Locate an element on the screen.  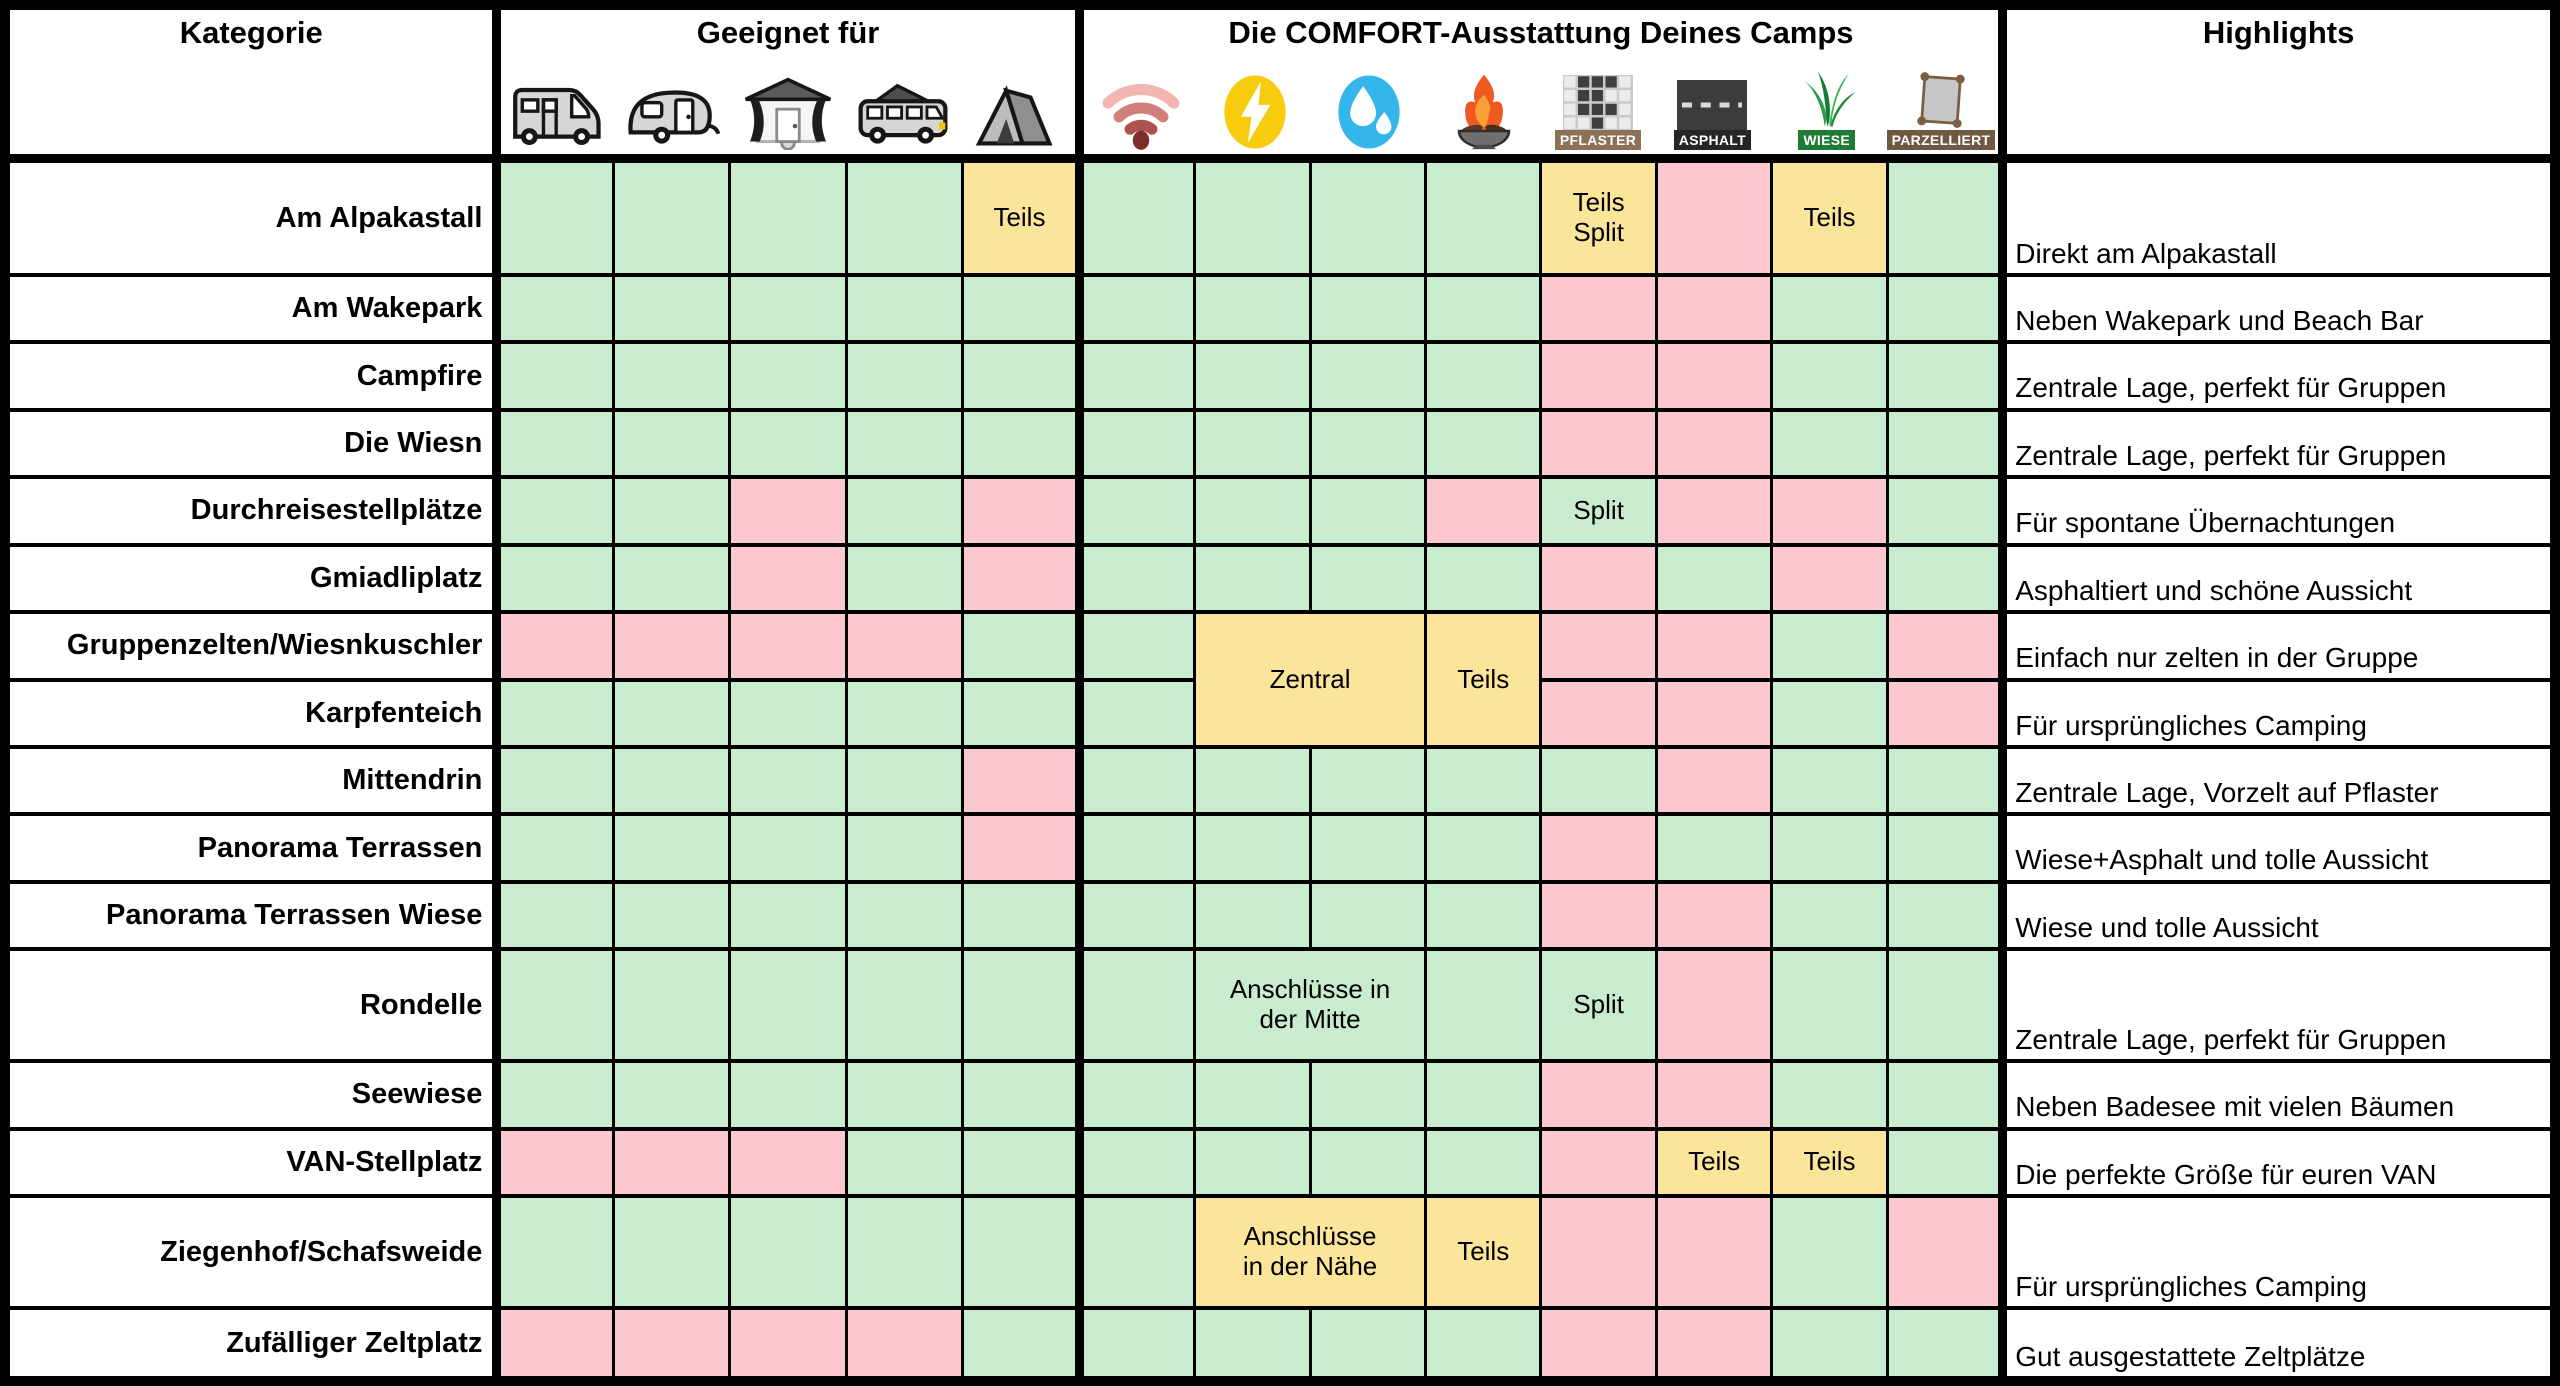
grass-icon: WIESE is located at coordinates (1827, 108).